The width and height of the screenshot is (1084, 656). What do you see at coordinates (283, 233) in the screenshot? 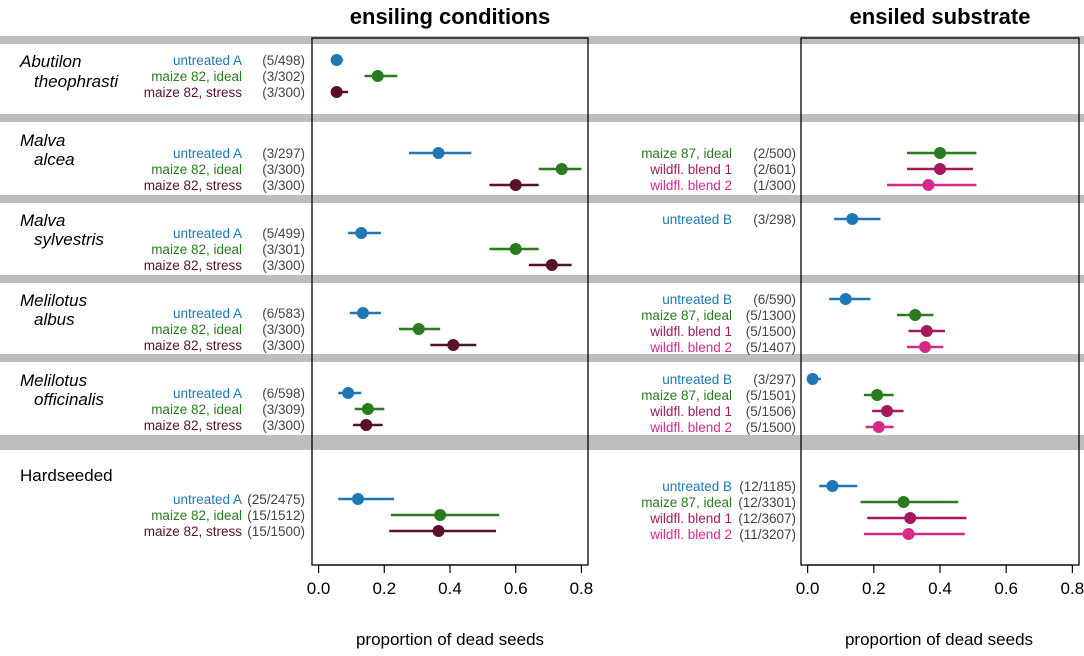
I see `row-count: (5/499)` at bounding box center [283, 233].